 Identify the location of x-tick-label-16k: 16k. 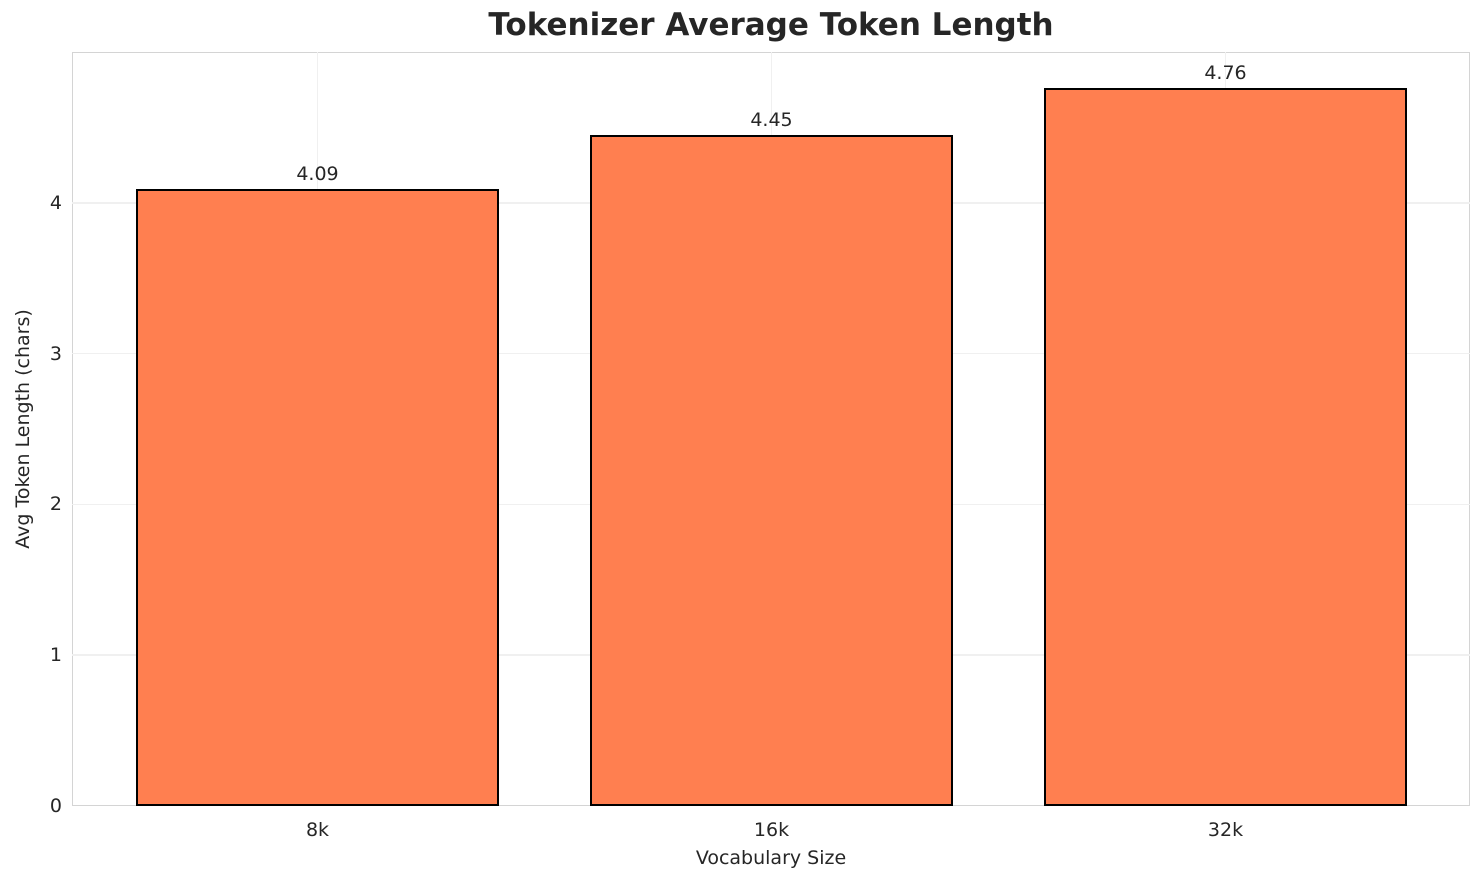
(771, 830).